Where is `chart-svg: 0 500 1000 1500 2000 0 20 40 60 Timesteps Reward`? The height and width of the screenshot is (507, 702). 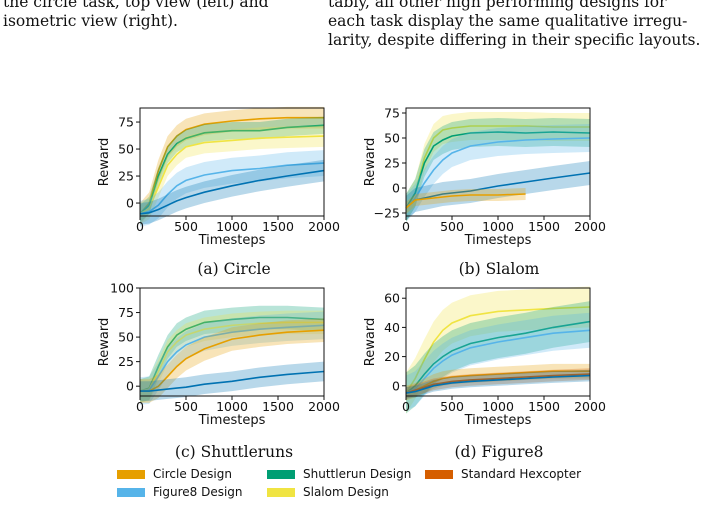
chart-svg: 0 500 1000 1500 2000 0 20 40 60 Timesteps Reward is located at coordinates (484, 357).